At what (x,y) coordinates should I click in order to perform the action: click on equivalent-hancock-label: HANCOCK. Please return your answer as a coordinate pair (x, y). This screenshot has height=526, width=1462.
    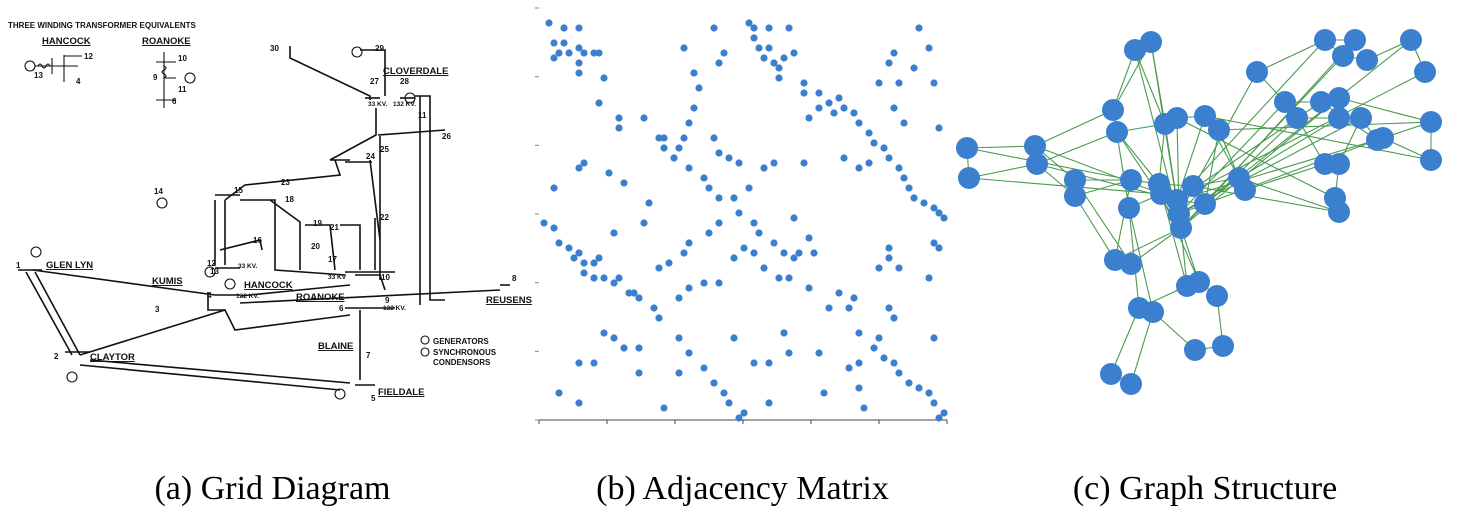
    Looking at the image, I should click on (66, 41).